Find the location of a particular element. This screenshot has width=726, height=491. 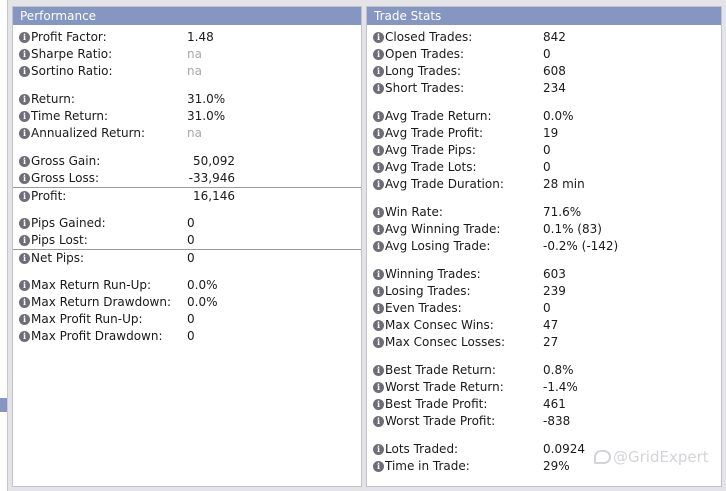

stat-label: Gross Loss: is located at coordinates (65, 178).